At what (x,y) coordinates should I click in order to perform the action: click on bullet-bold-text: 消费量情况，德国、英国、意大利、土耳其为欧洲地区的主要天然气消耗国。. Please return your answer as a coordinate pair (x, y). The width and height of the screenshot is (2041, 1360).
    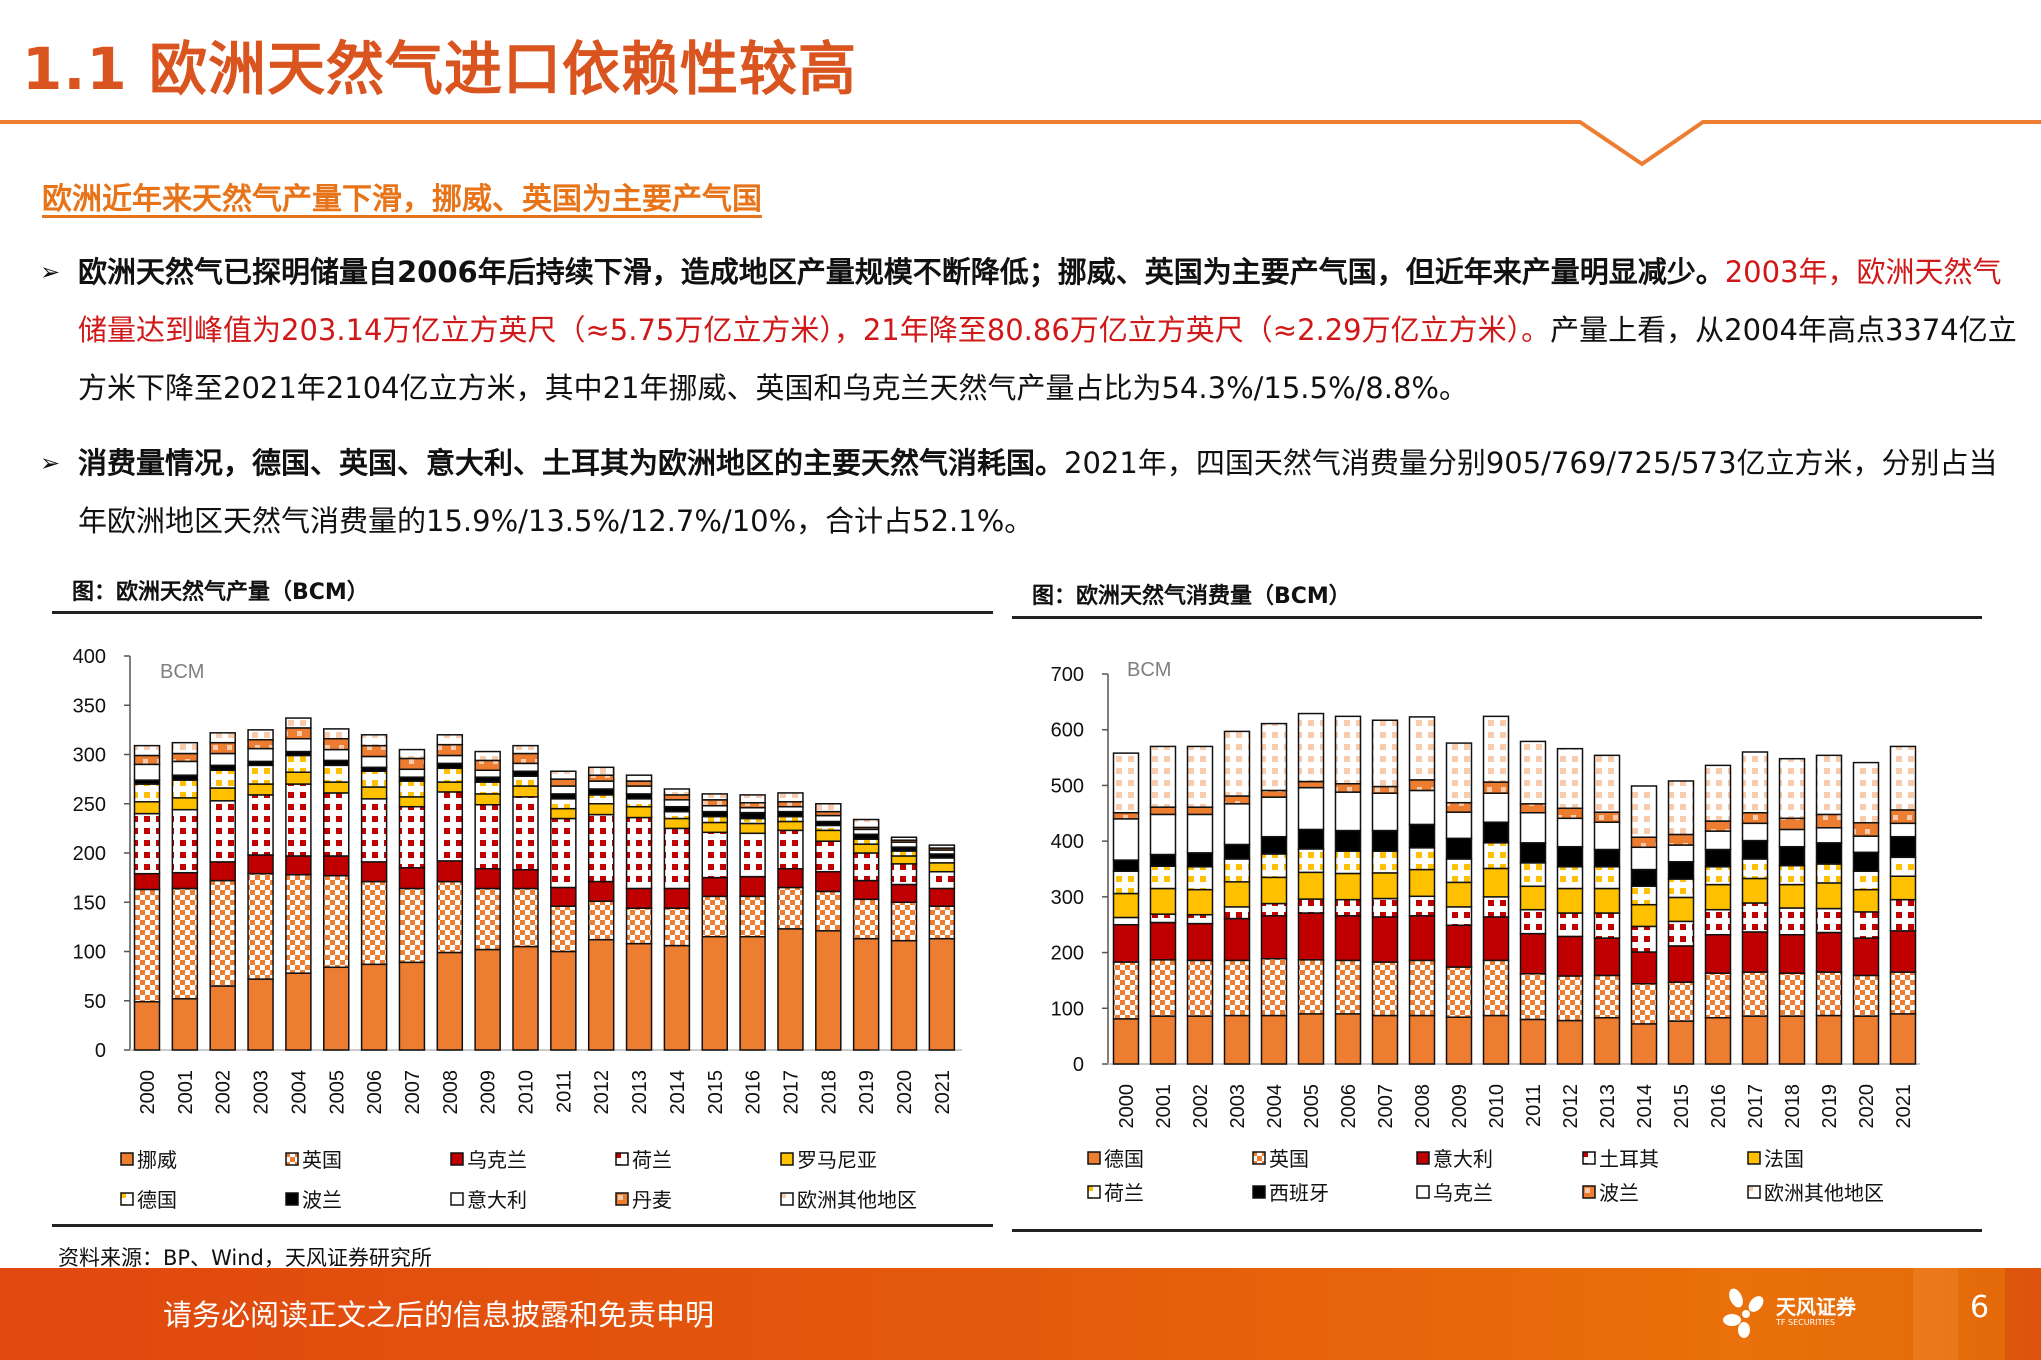
    Looking at the image, I should click on (571, 463).